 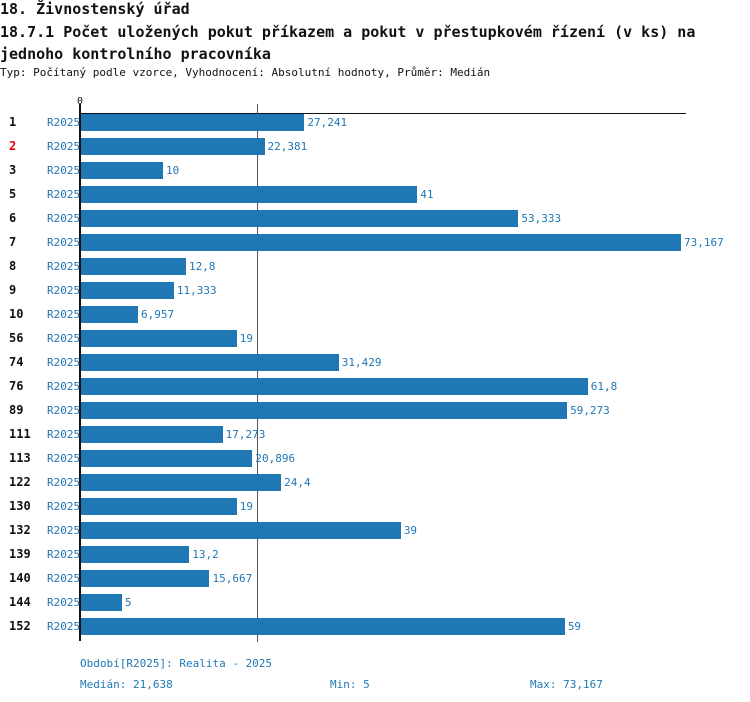 I want to click on category-label: 7, so click(x=13, y=242).